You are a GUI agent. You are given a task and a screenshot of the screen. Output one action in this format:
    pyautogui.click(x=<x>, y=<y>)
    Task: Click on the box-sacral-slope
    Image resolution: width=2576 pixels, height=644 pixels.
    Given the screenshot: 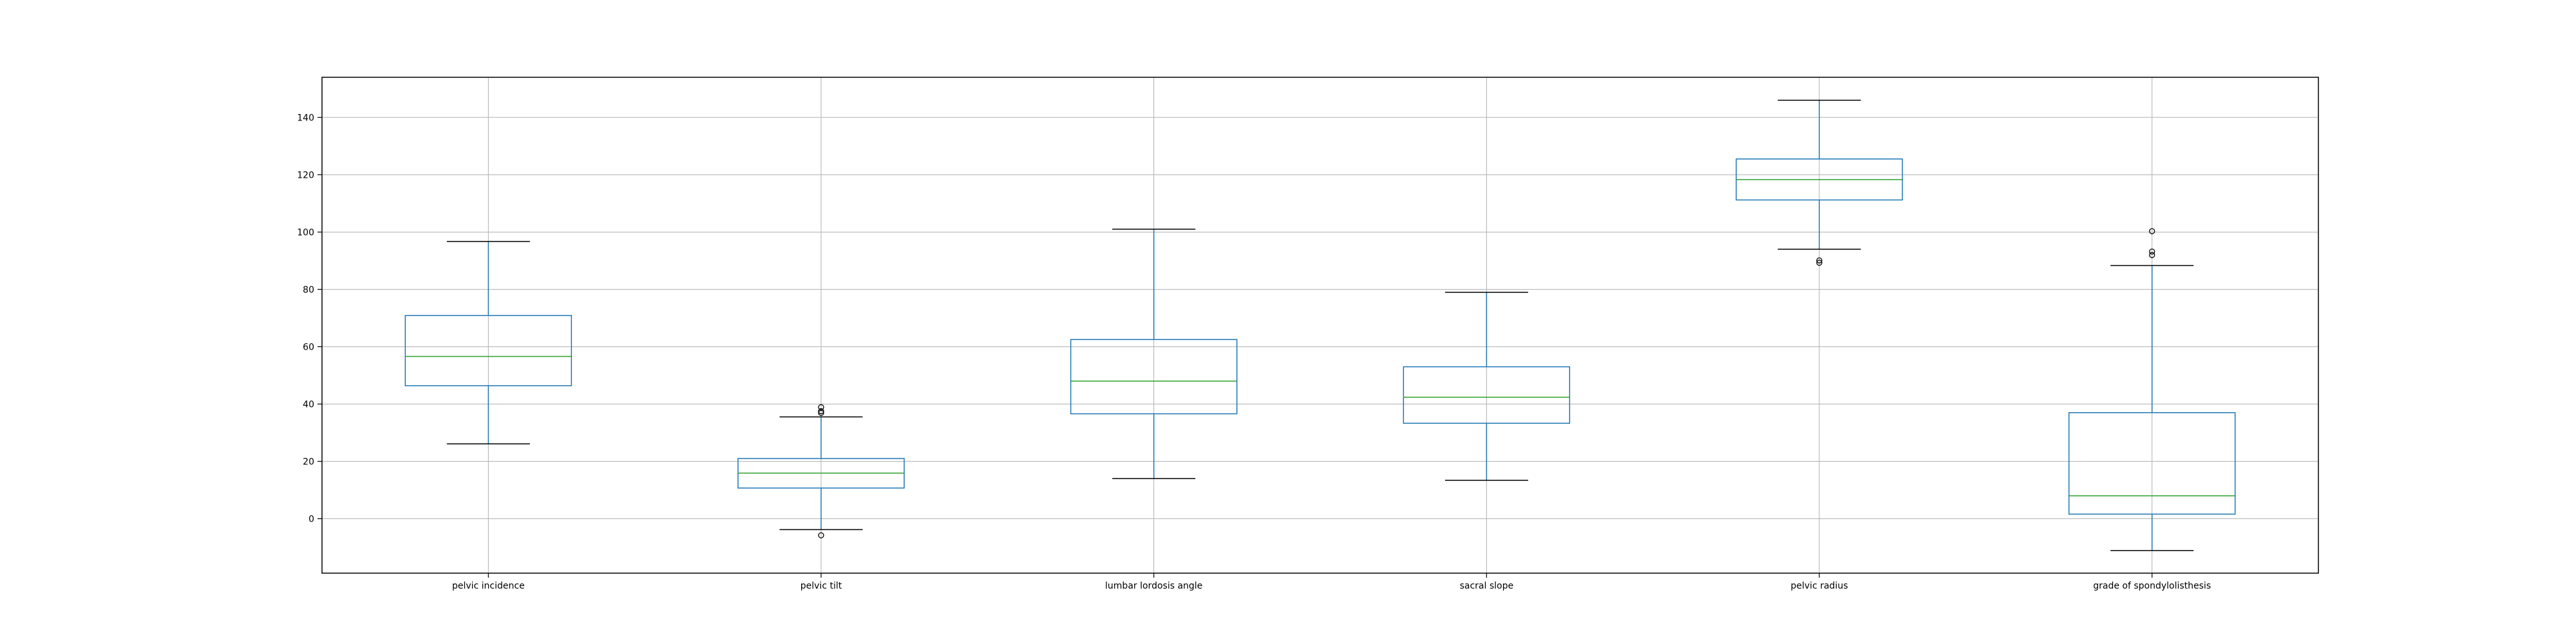 What is the action you would take?
    pyautogui.click(x=1487, y=386)
    